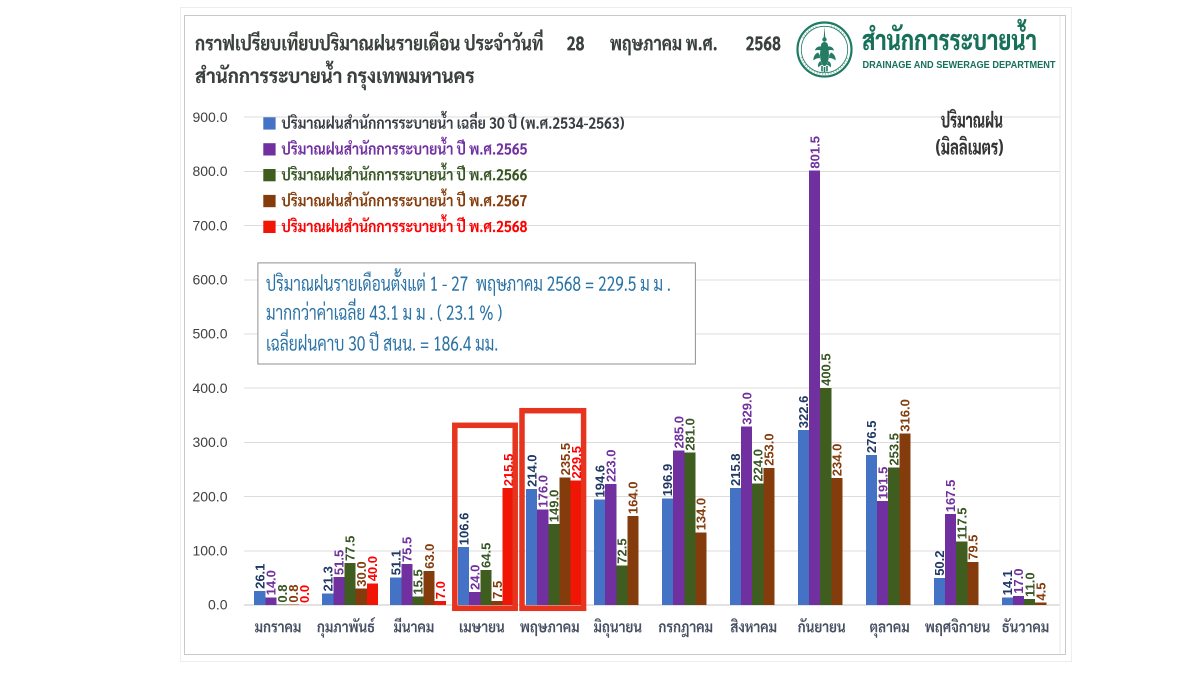  Describe the element at coordinates (905, 415) in the screenshot. I see `svg-text: 316.0` at that location.